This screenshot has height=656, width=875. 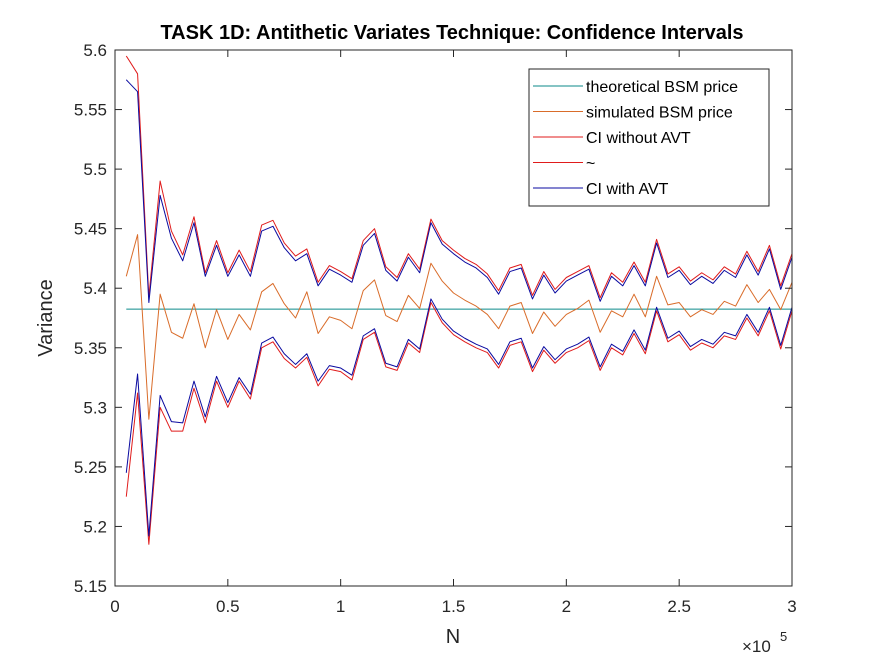 What do you see at coordinates (340, 606) in the screenshot?
I see `x-tick-label: 1` at bounding box center [340, 606].